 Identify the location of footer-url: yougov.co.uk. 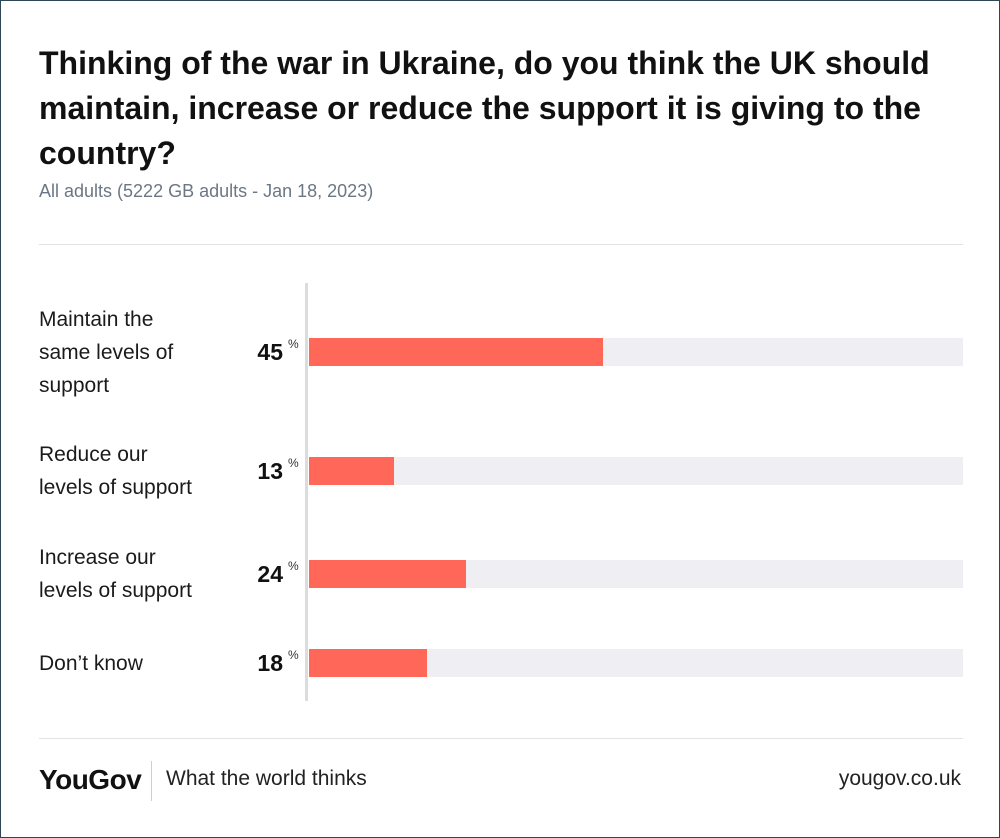
(899, 778).